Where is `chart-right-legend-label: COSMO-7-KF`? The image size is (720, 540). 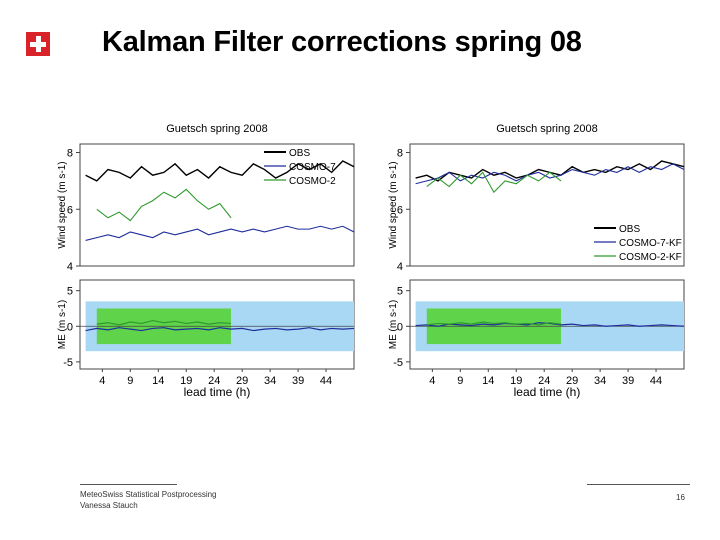
chart-right-legend-label: COSMO-7-KF is located at coordinates (650, 243).